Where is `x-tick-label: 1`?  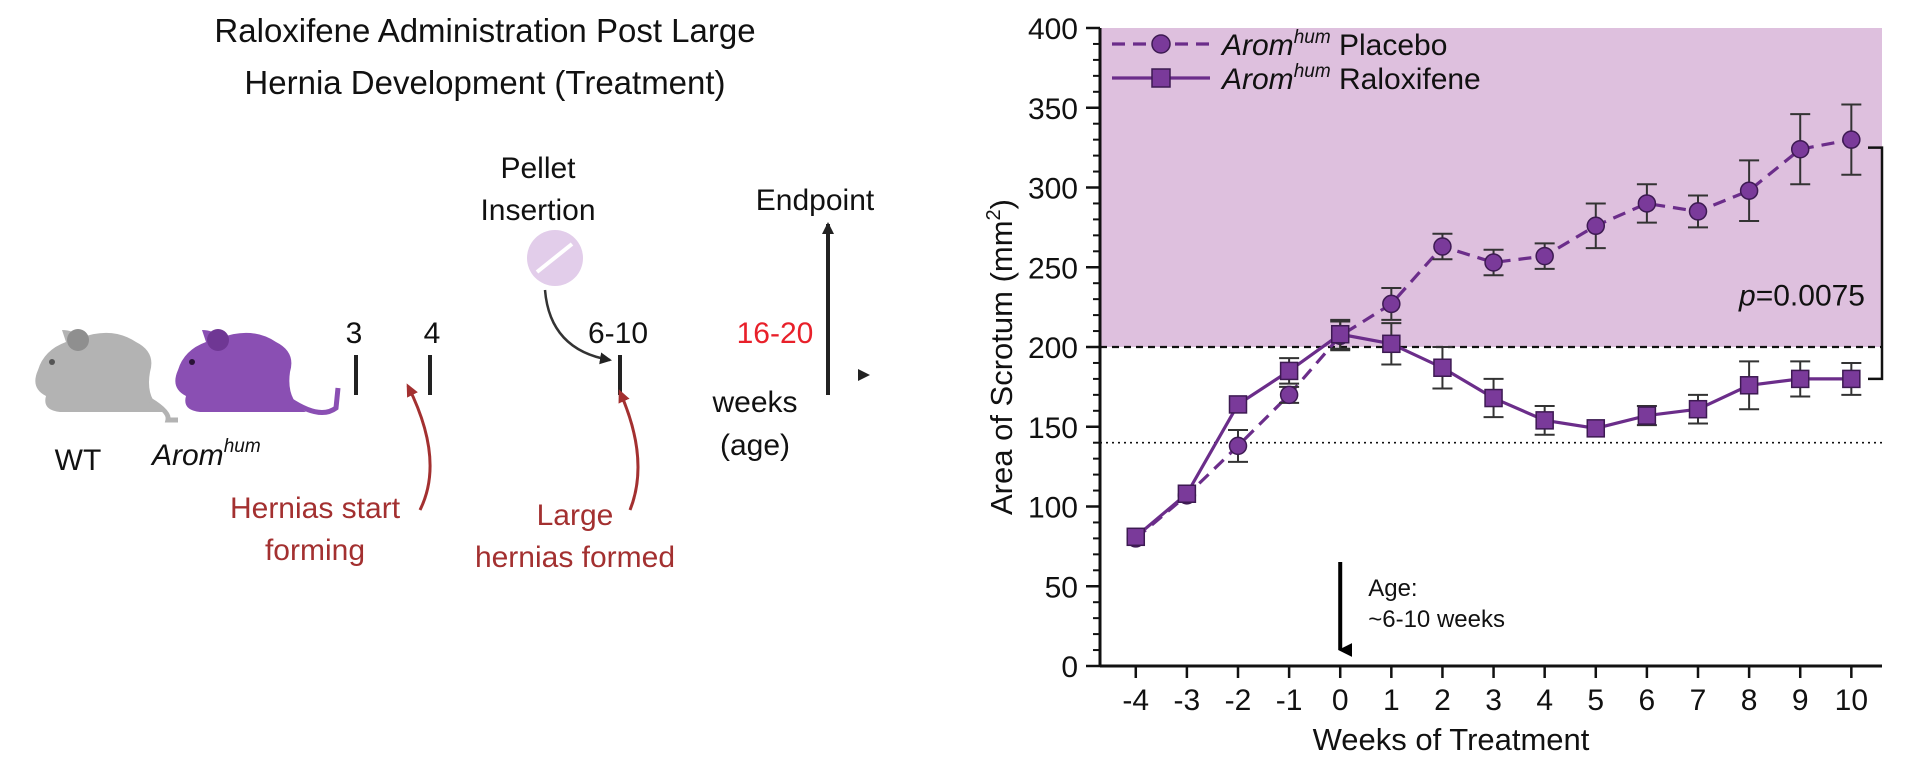
x-tick-label: 1 is located at coordinates (1391, 700).